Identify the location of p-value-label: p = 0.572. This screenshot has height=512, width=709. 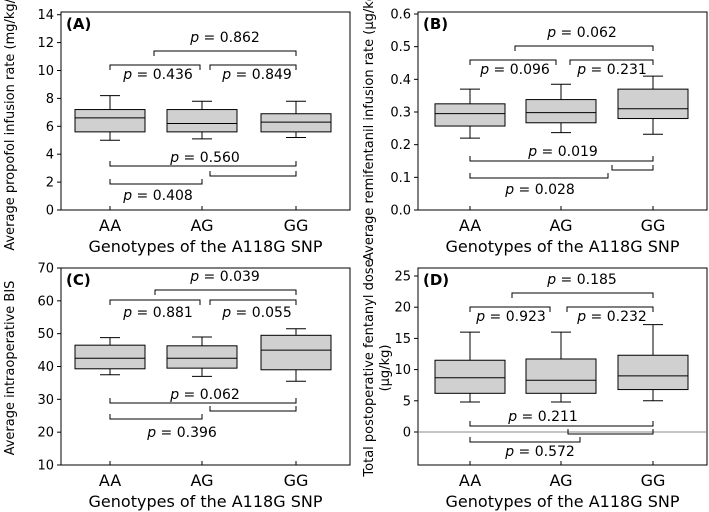
(539, 452).